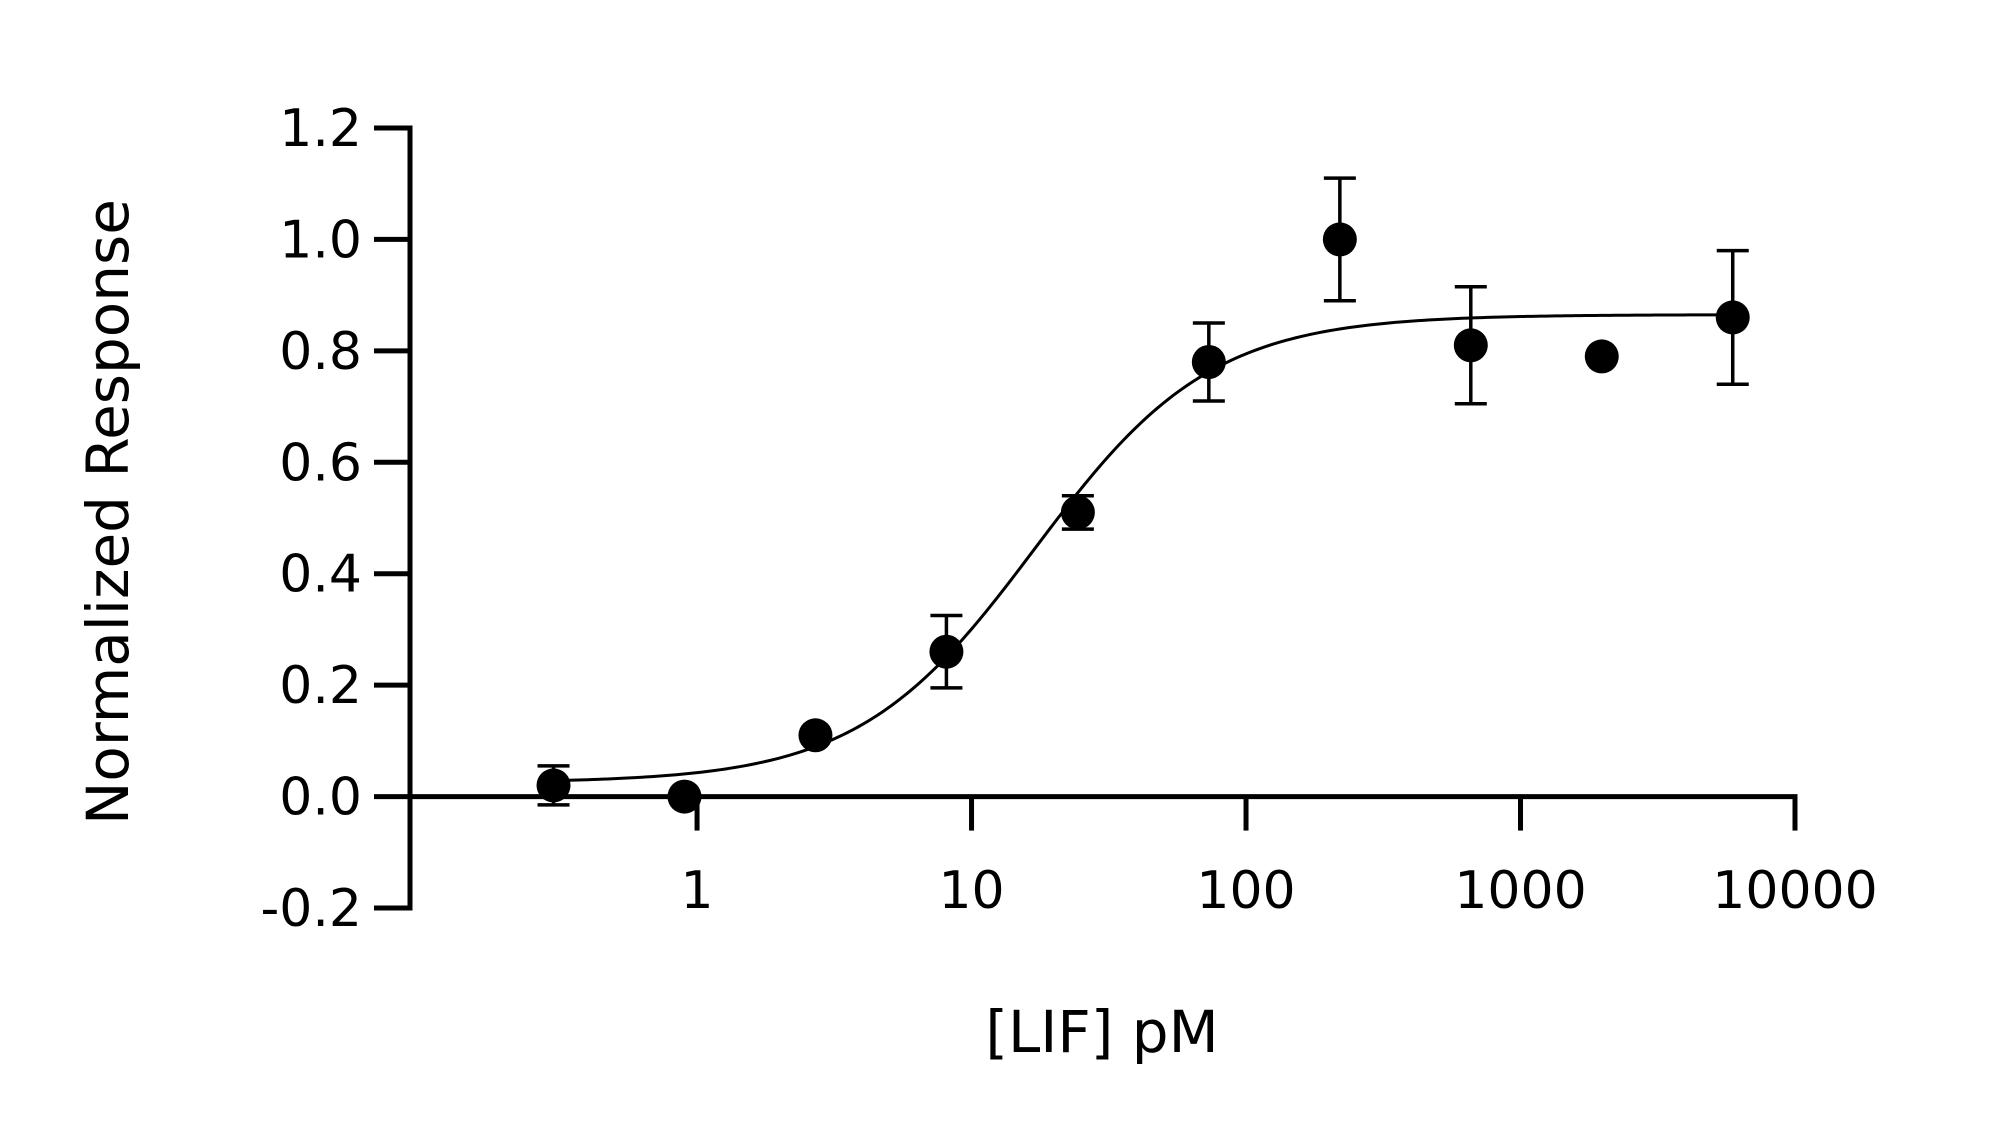  Describe the element at coordinates (320, 686) in the screenshot. I see `y-tick-label: 0.2` at that location.